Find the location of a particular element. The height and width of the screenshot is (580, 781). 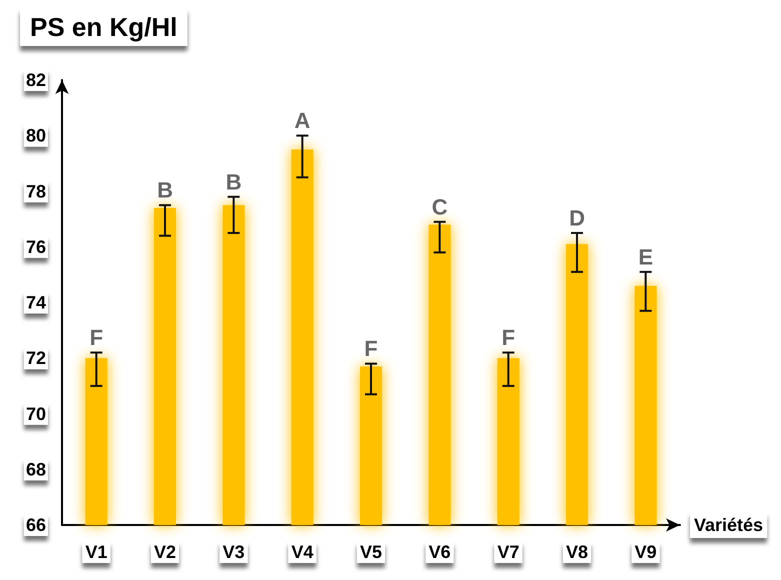

x-tick-label: V8 is located at coordinates (577, 552).